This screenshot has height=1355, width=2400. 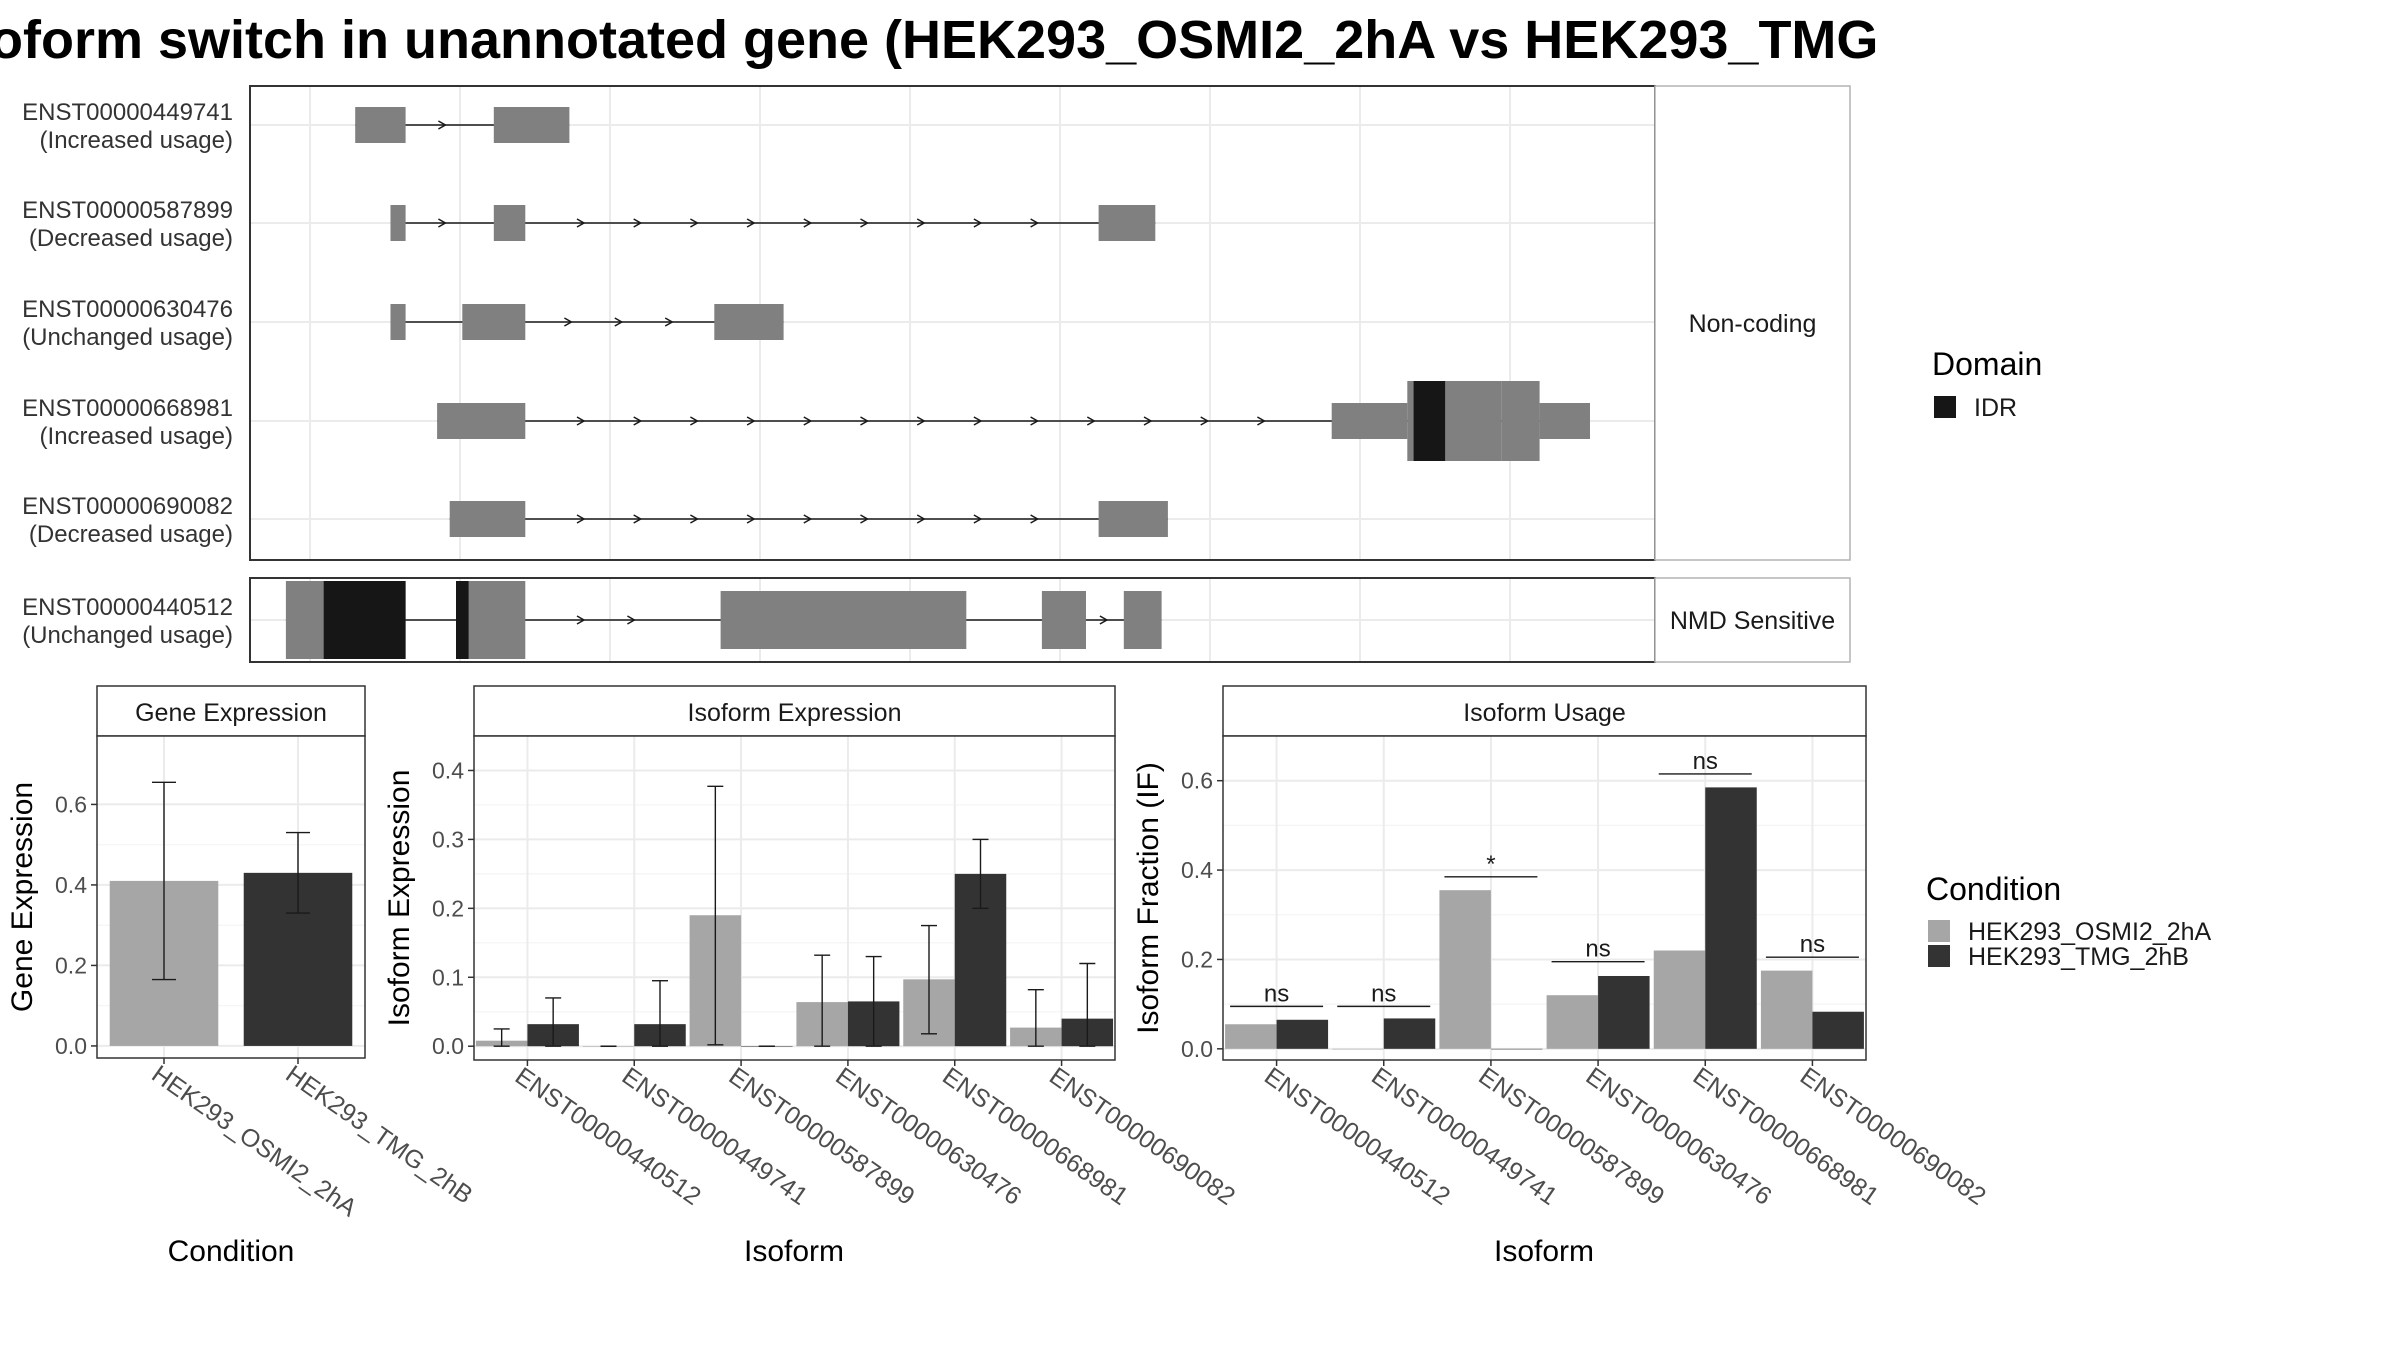 I want to click on x-tick-label: ENST00000440512, so click(x=608, y=1136).